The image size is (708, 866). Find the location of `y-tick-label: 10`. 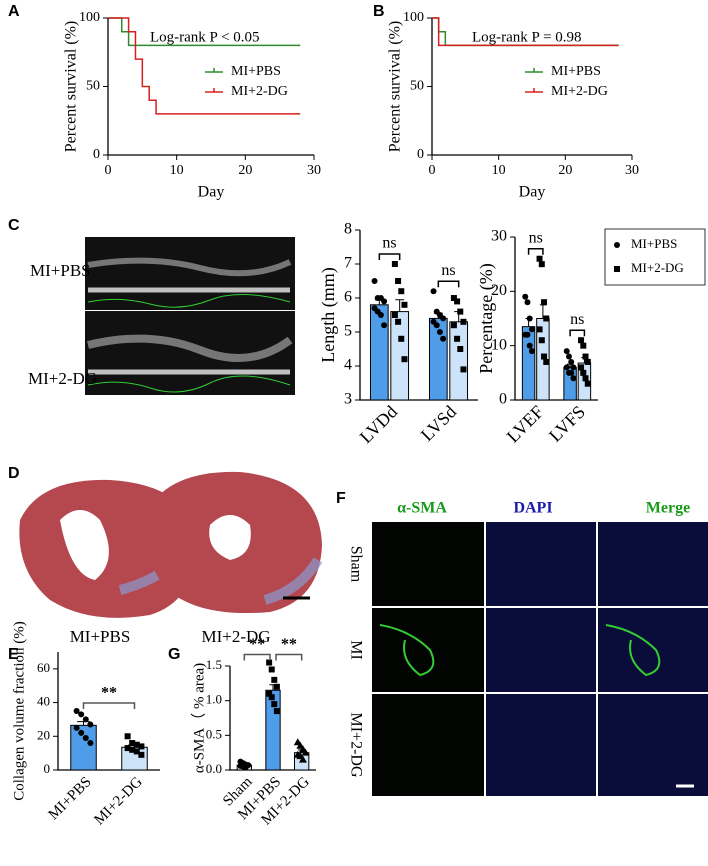

y-tick-label: 10 is located at coordinates (499, 344).